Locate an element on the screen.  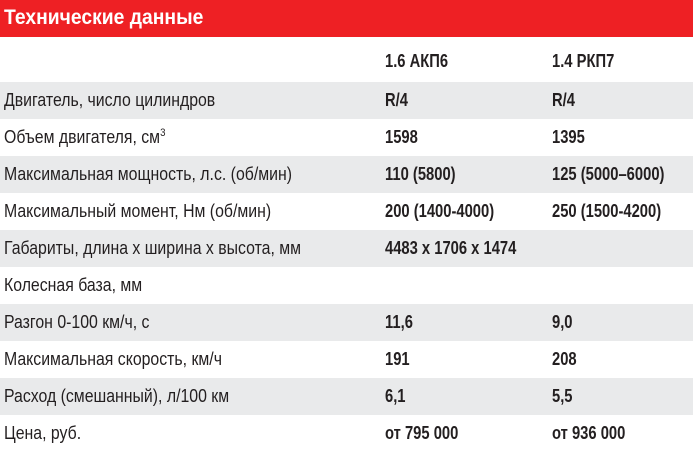
column-header-1: 1.6 АКП6 is located at coordinates (417, 61).